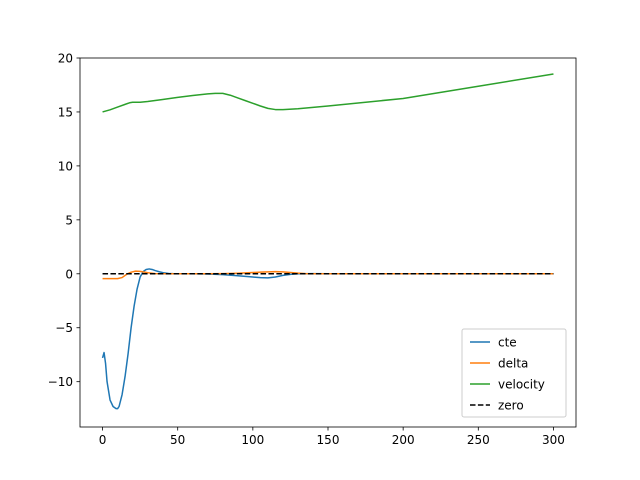 This screenshot has width=640, height=480. Describe the element at coordinates (328, 440) in the screenshot. I see `x-tick-label: 150` at that location.